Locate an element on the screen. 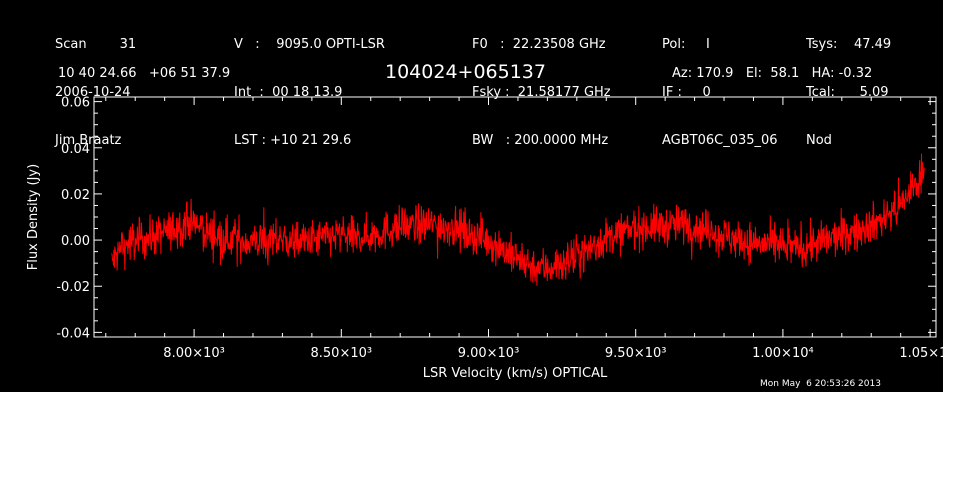 Image resolution: width=962 pixels, height=490 pixels. y-axis-label: Flux Density (Jy) is located at coordinates (33, 217).